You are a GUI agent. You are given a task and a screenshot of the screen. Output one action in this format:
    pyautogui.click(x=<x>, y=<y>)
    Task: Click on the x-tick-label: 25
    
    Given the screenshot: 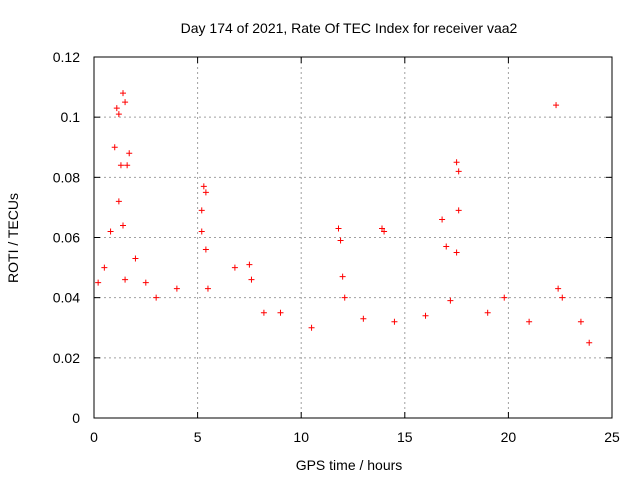 What is the action you would take?
    pyautogui.click(x=612, y=437)
    